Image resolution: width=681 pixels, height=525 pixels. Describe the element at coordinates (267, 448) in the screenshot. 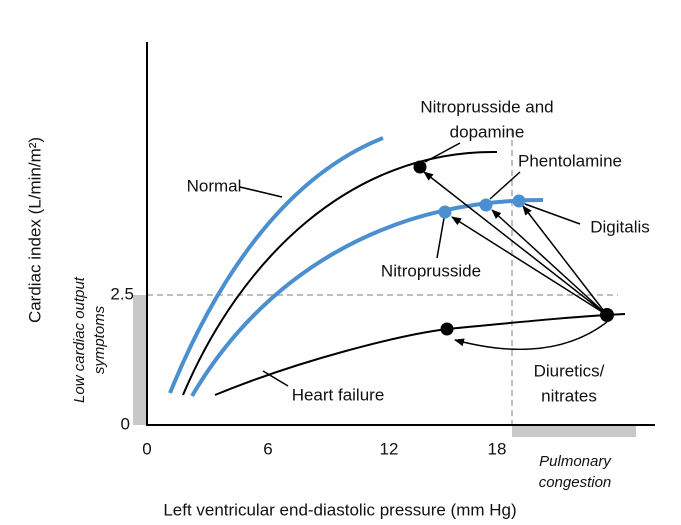

I see `x-tick-label: 6` at that location.